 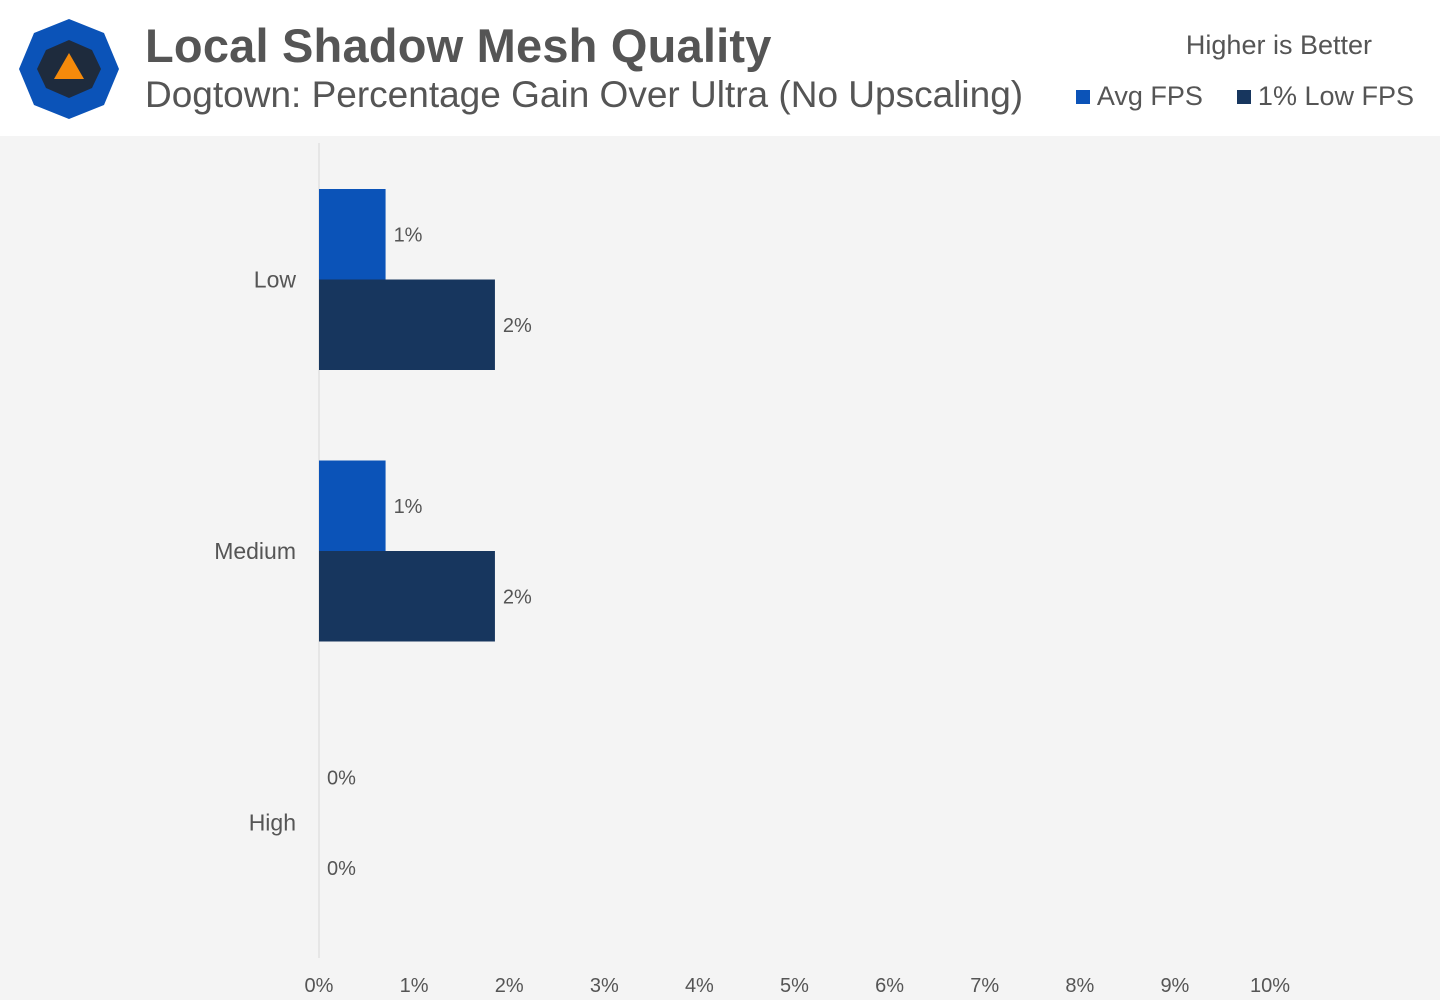 I want to click on legend-item-1-low-fps: 1% Low FPS, so click(x=1325, y=96).